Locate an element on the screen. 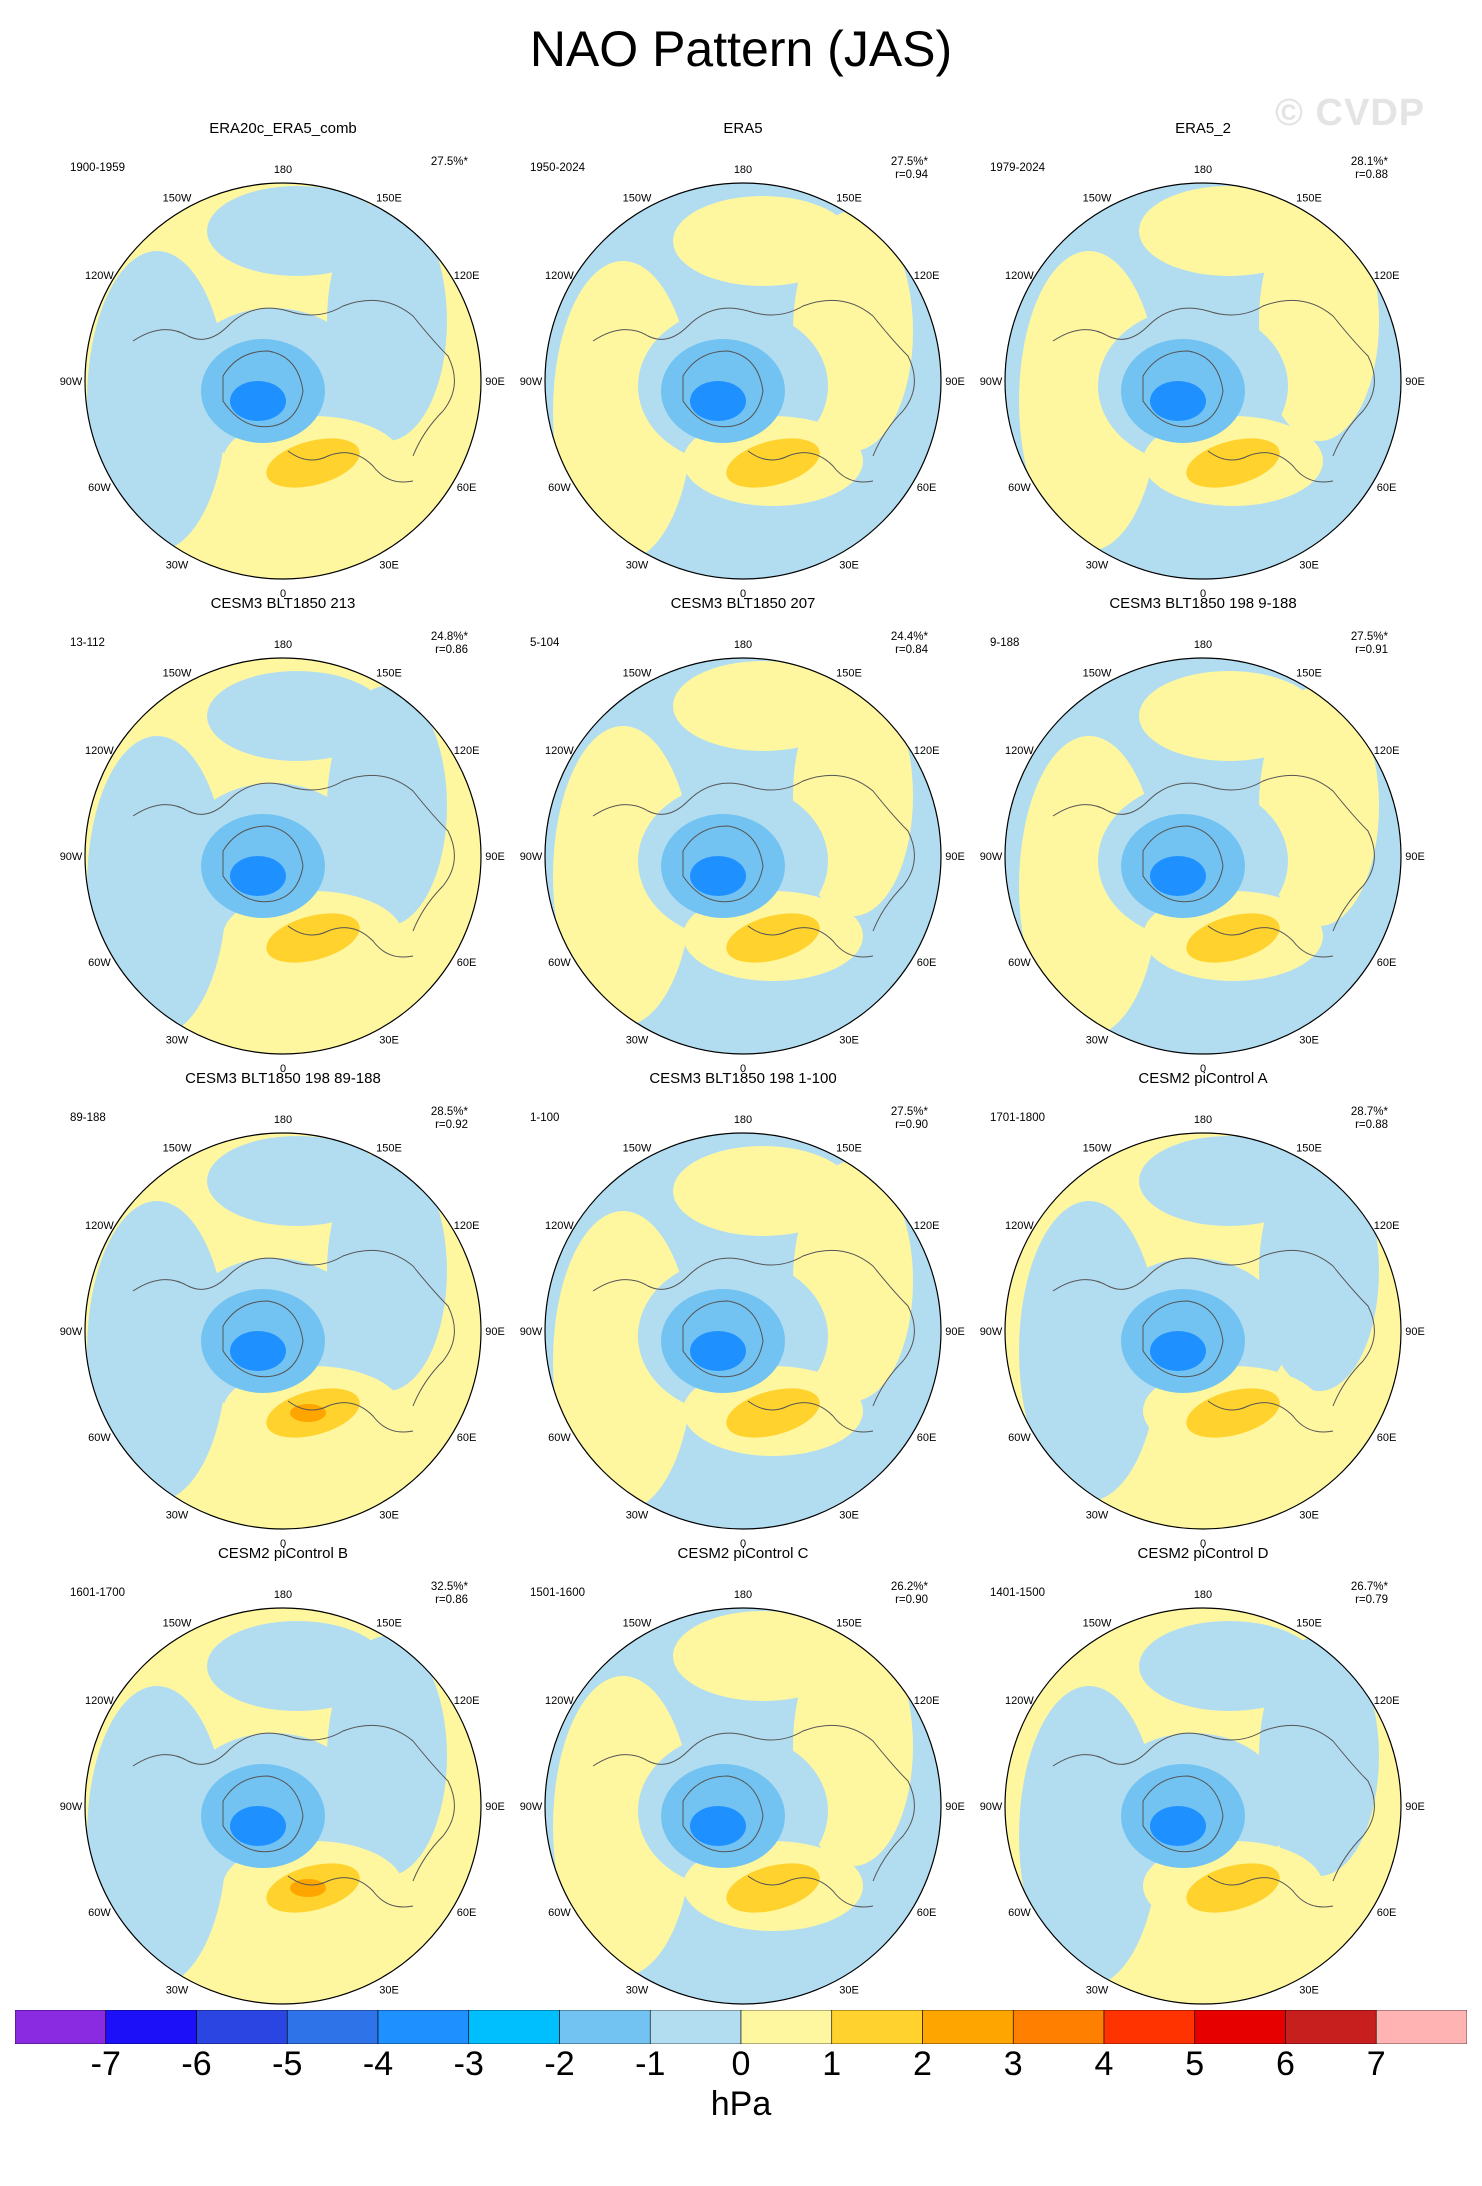  colorbar-tick-label: 3 is located at coordinates (1013, 2064).